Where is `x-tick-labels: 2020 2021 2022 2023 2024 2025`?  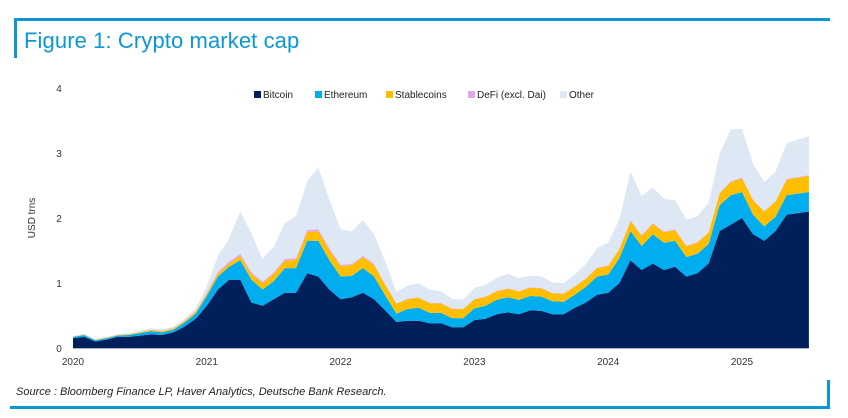
x-tick-labels: 2020 2021 2022 2023 2024 2025 is located at coordinates (408, 362).